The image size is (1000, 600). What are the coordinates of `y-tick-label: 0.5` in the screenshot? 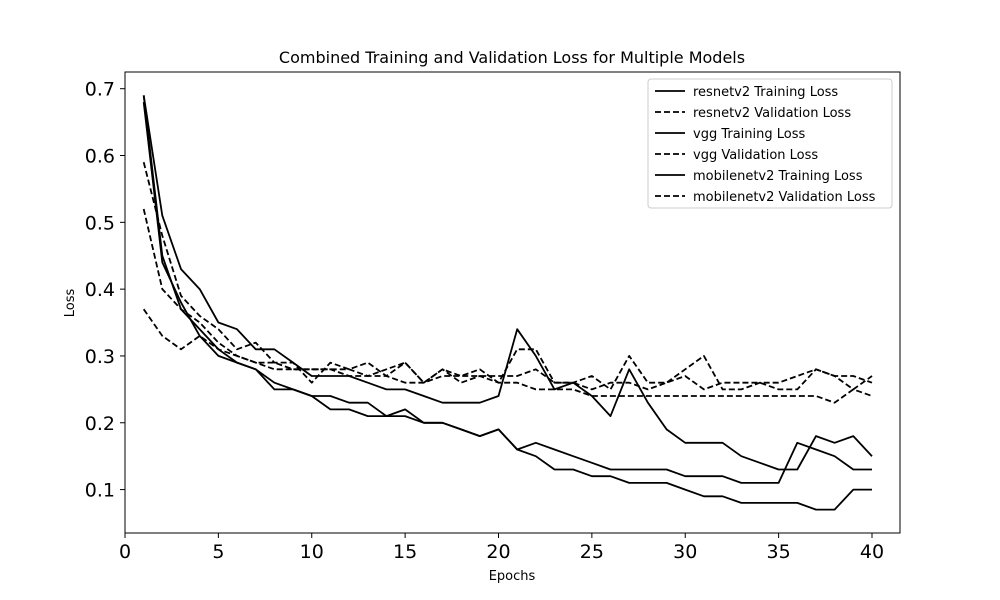 It's located at (100, 223).